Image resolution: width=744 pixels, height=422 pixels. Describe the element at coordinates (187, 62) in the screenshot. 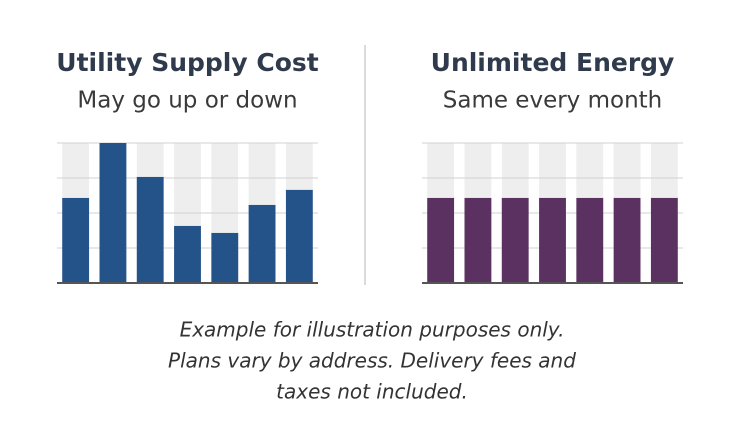

I see `chart-title: Utility Supply Cost` at that location.